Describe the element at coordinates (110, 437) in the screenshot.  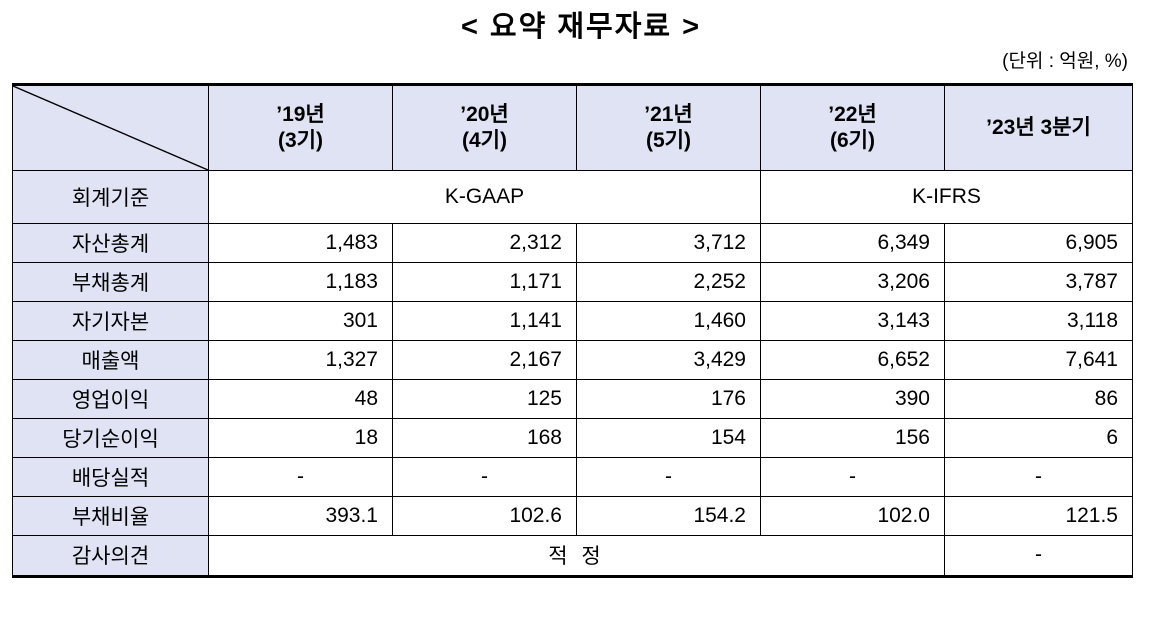
I see `row-label-net-income: 당기순이익` at that location.